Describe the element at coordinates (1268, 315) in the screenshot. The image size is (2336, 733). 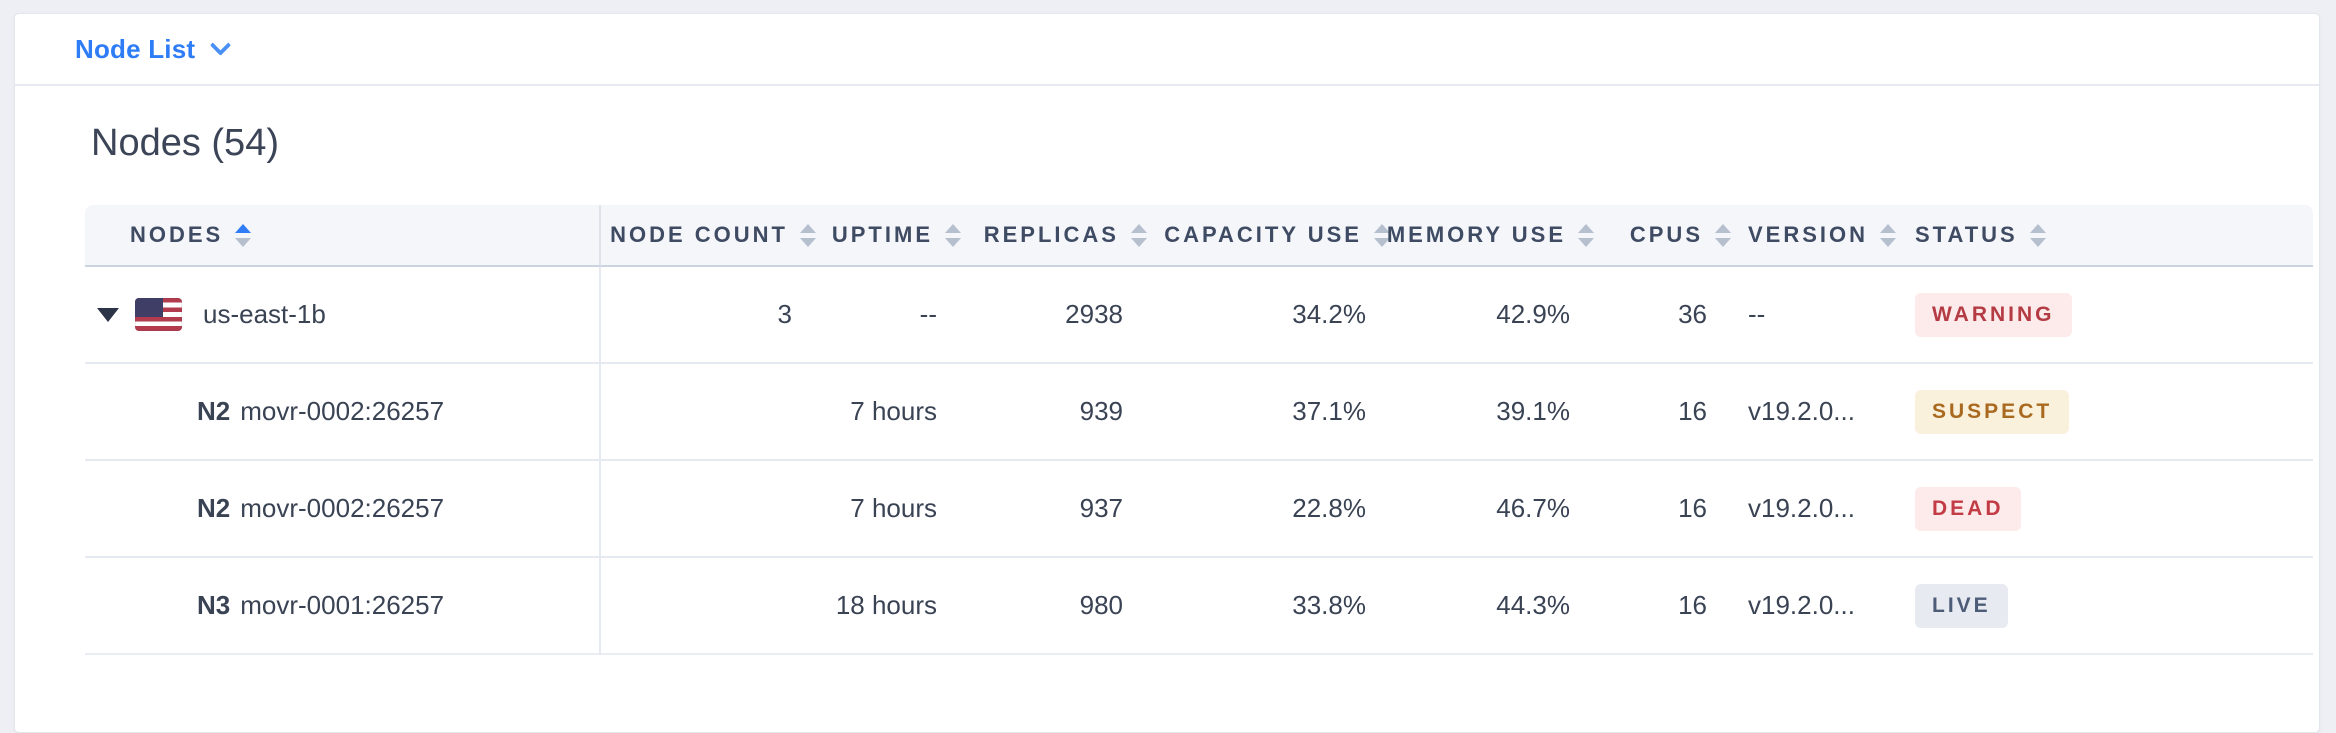
I see `cell-capacity-use: 34.2%` at that location.